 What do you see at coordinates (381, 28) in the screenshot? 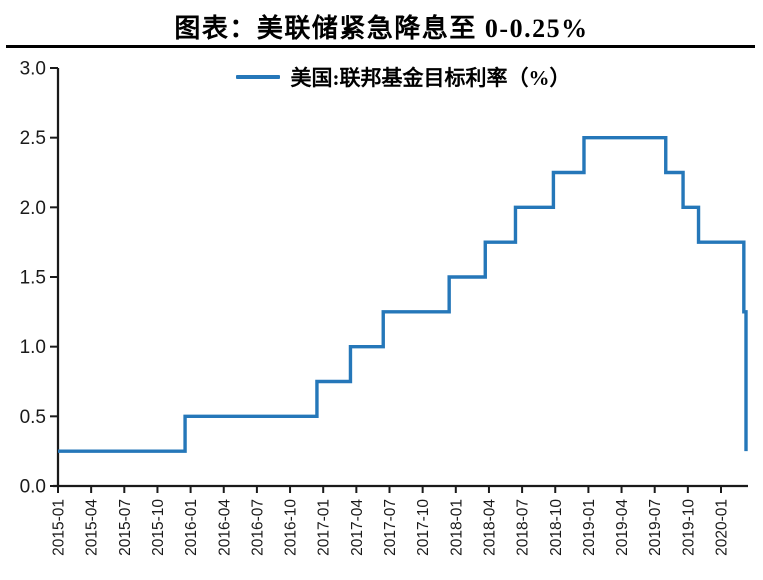
I see `chart-title: 图表：美联储紧急降息至 0-0.25%` at bounding box center [381, 28].